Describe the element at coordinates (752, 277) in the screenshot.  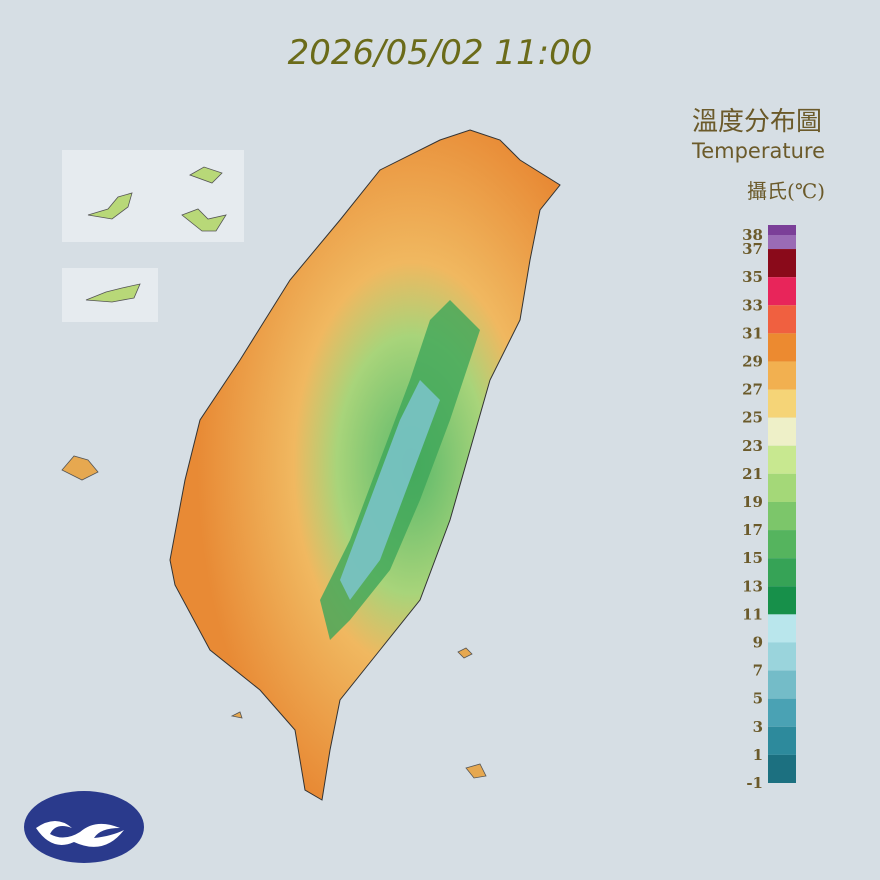
I see `legend-label: 35` at that location.